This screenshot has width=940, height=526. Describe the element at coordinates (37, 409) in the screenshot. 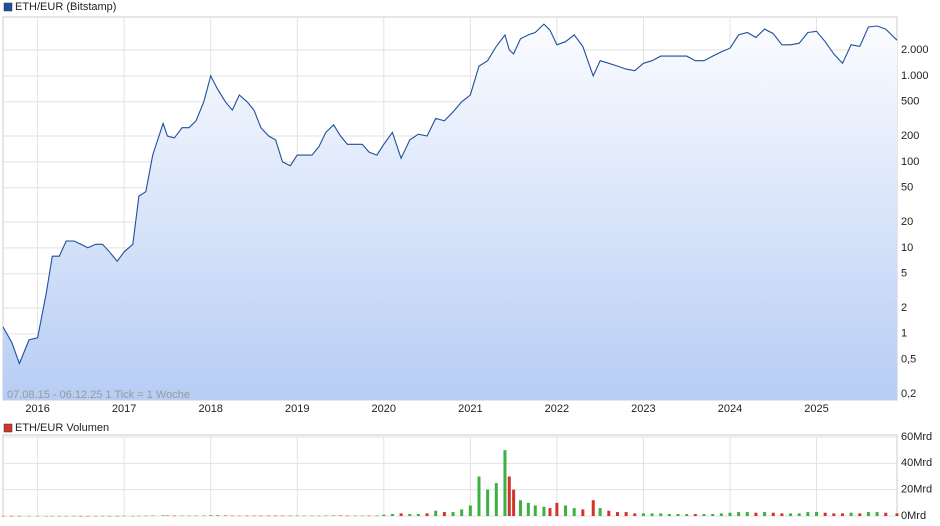

I see `x-tick-label: 2016` at that location.